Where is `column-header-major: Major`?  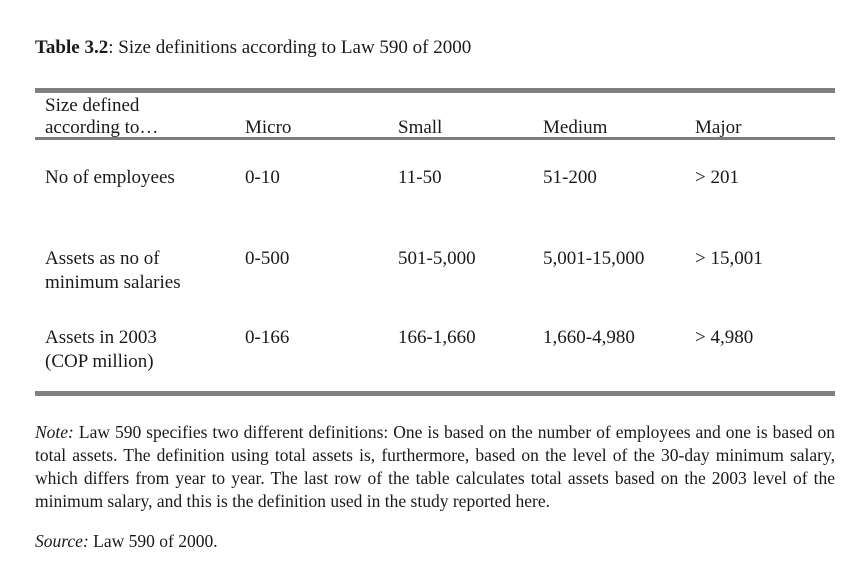
column-header-major: Major is located at coordinates (718, 127).